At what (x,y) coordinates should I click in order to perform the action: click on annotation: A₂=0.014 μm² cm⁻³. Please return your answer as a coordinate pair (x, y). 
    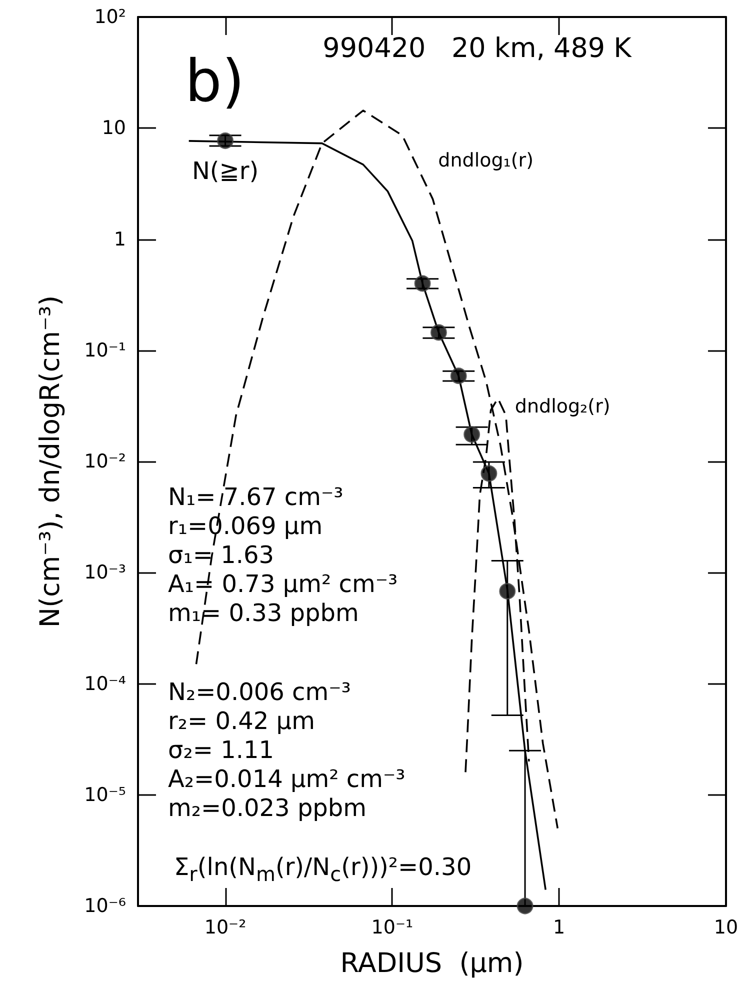
    Looking at the image, I should click on (287, 779).